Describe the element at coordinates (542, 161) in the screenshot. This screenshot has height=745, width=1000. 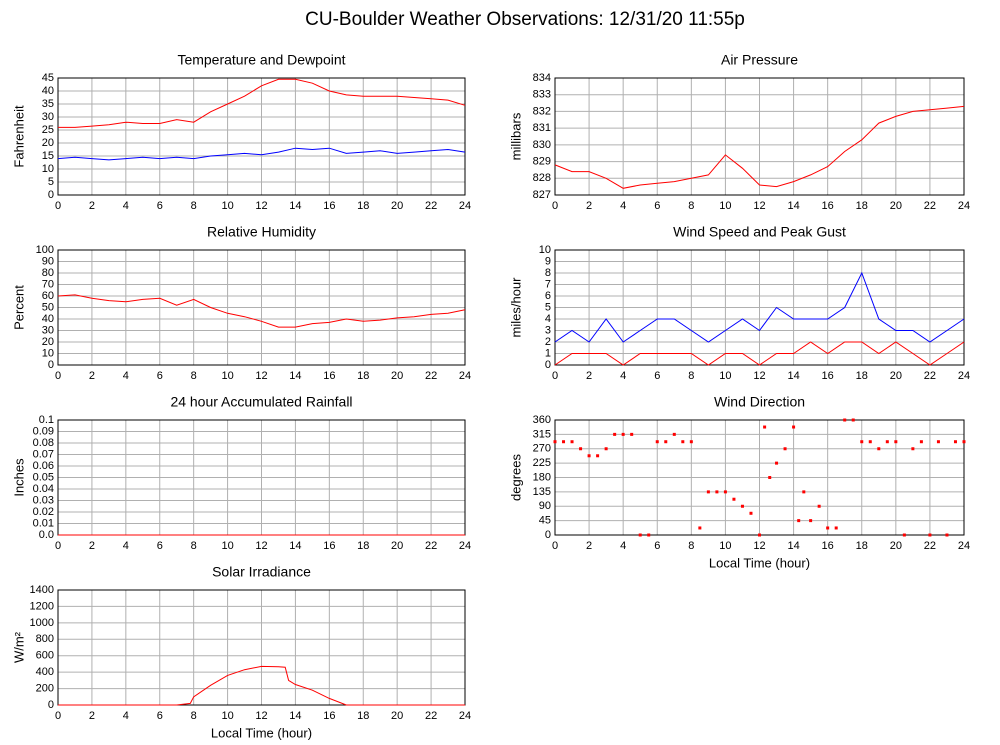
I see `y-tick-label: 829` at that location.